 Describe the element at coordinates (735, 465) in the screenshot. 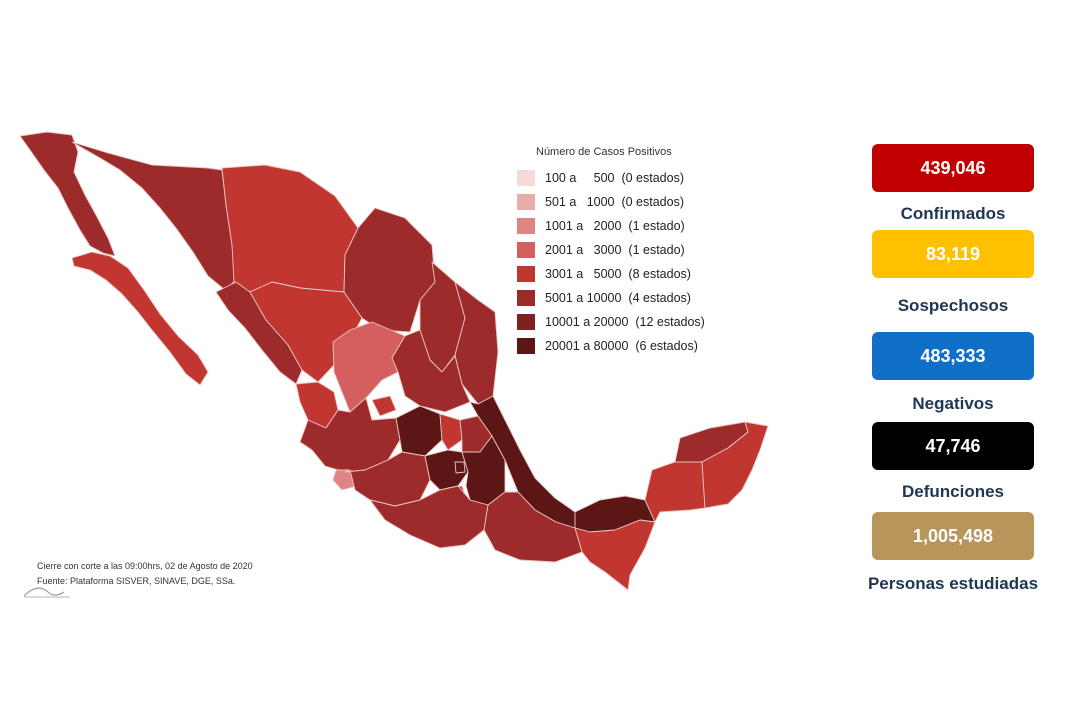

I see `state-quintana-roo` at that location.